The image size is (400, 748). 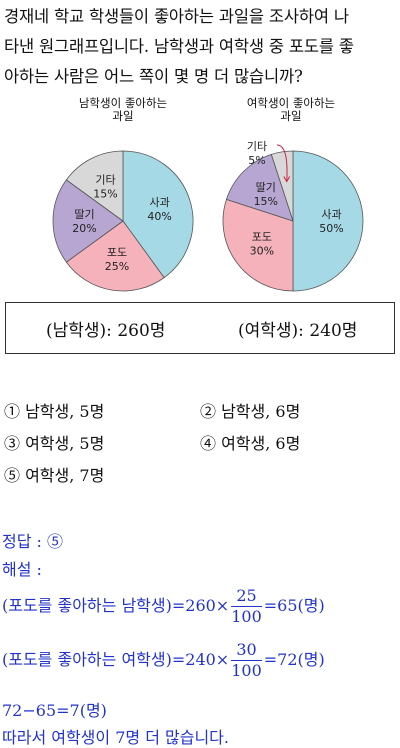 What do you see at coordinates (105, 180) in the screenshot?
I see `boys-slice-label-4: 기타` at bounding box center [105, 180].